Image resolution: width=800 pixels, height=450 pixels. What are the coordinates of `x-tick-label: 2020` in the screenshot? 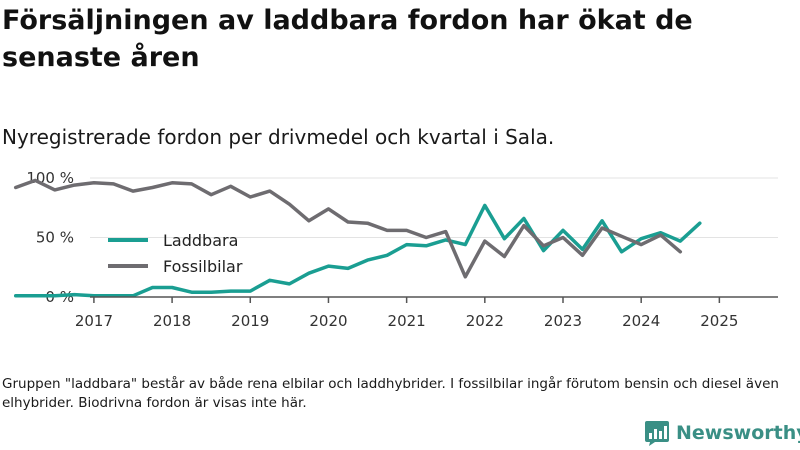 It's located at (328, 321).